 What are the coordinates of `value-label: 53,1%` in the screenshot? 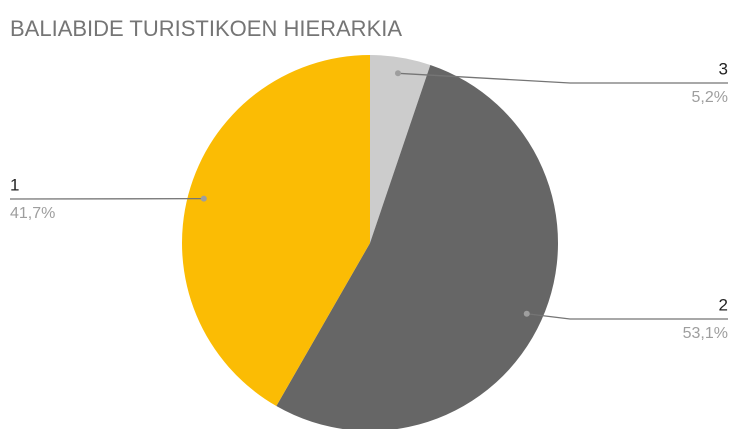 It's located at (705, 333).